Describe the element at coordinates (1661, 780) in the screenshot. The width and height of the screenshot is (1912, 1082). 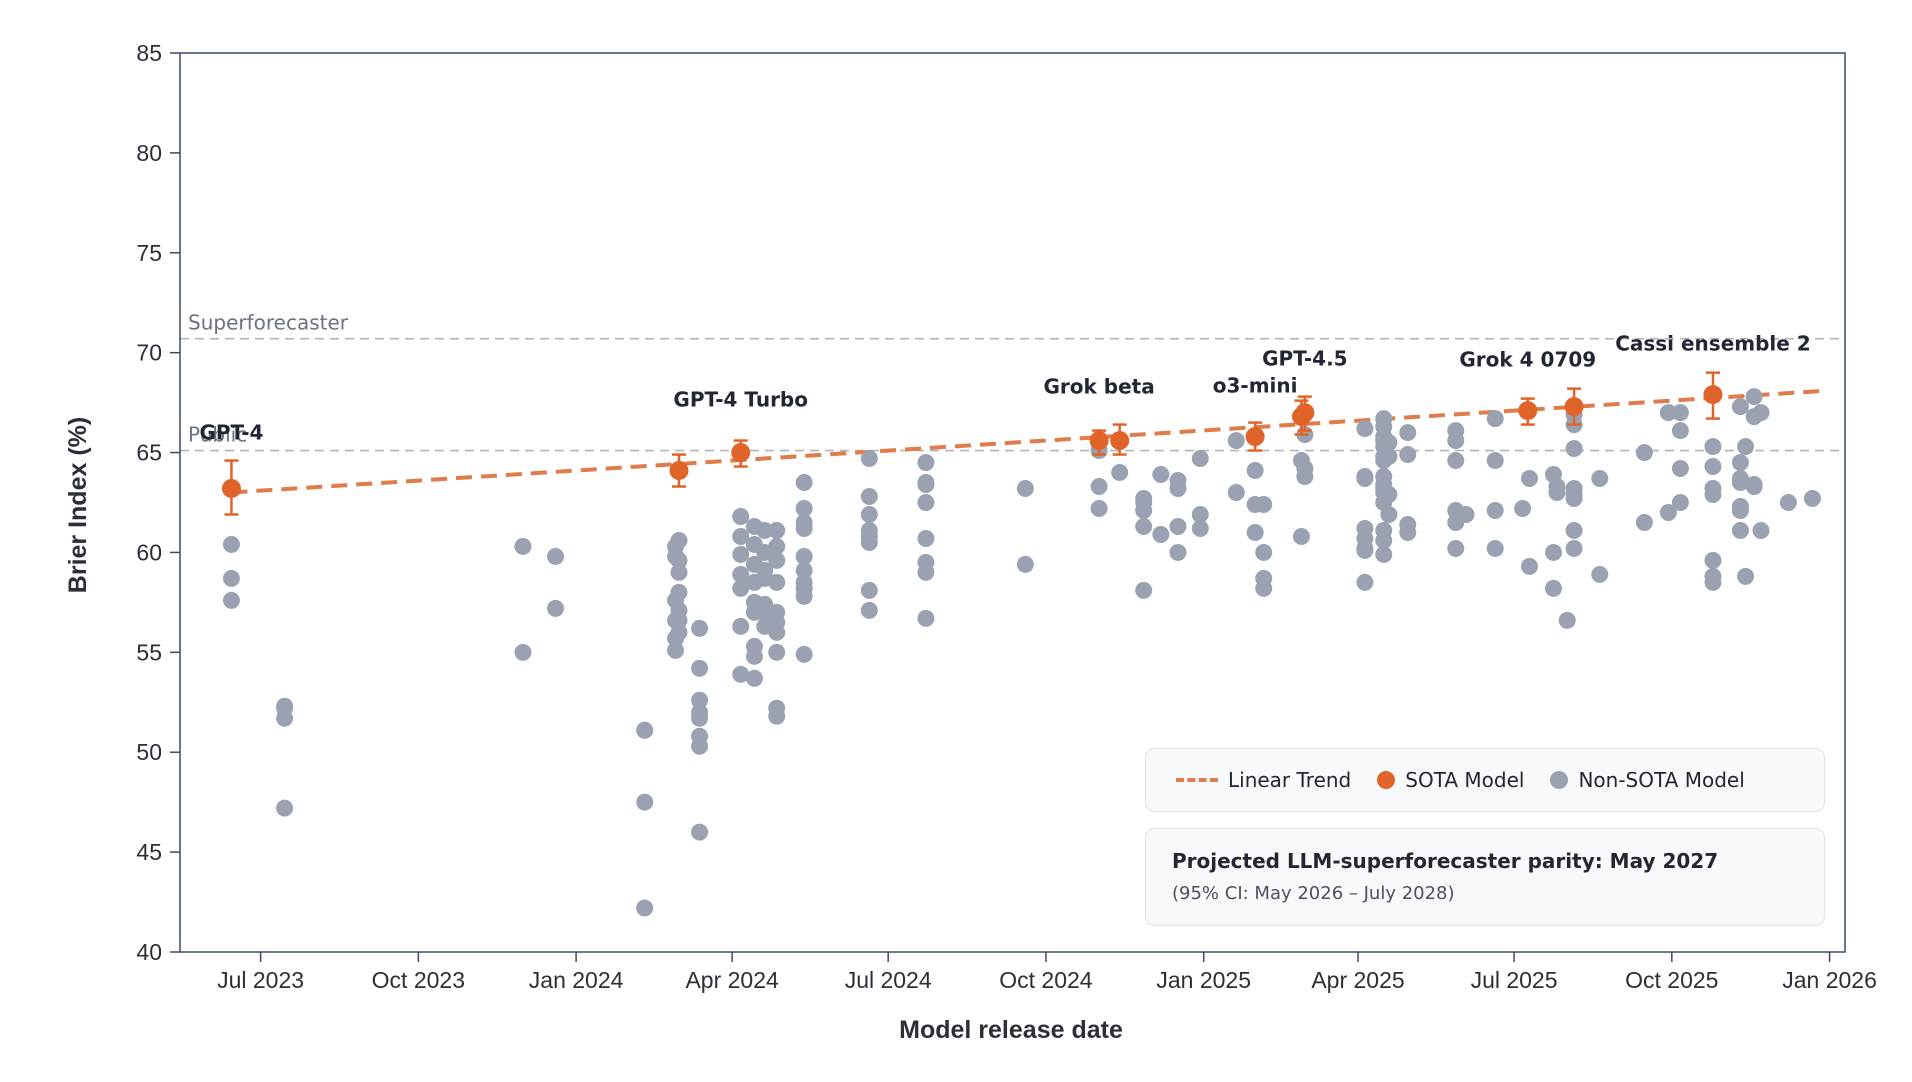
I see `legend-non-sota-label: Non-SOTA Model` at that location.